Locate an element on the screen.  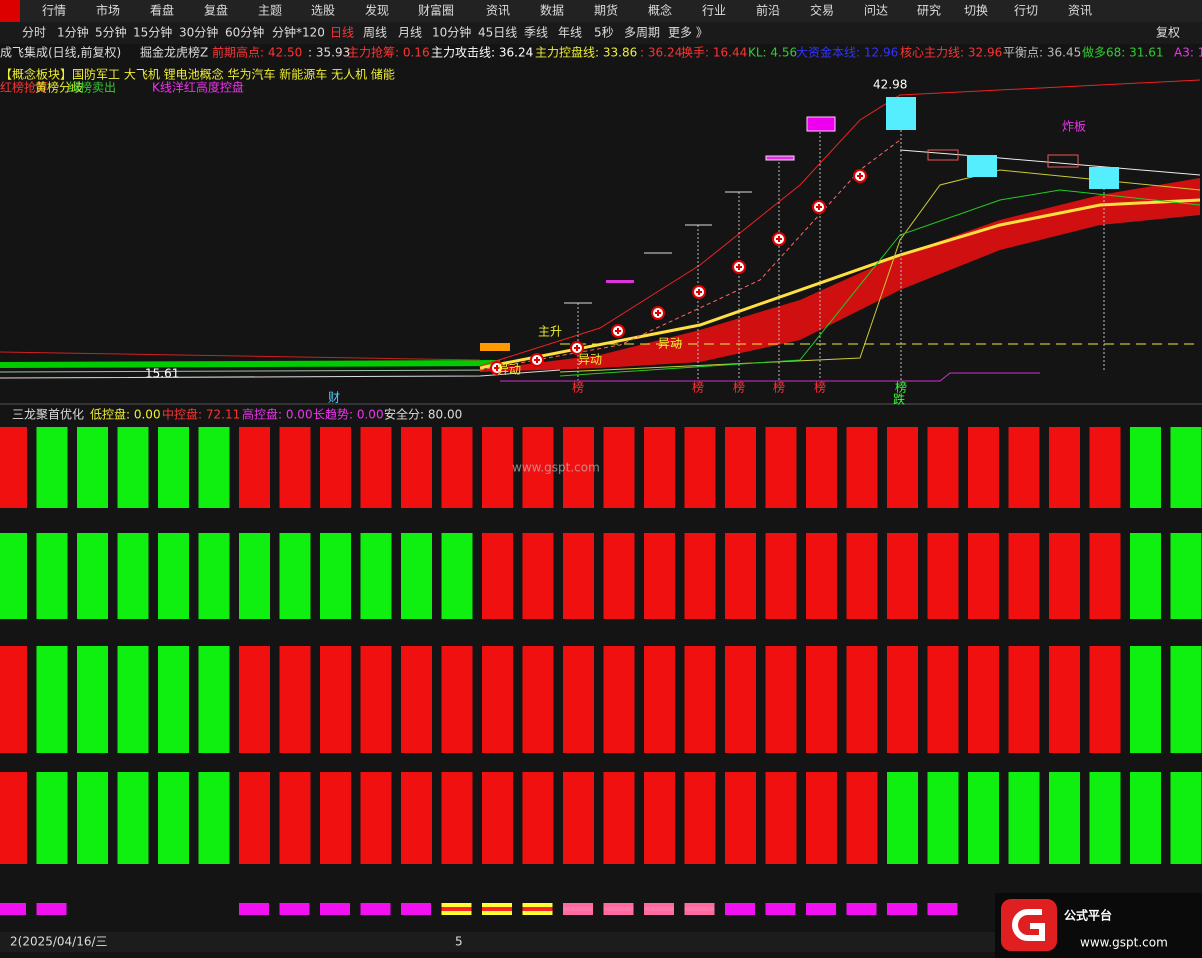
panel-title: 三龙聚首优化 is located at coordinates (48, 415).